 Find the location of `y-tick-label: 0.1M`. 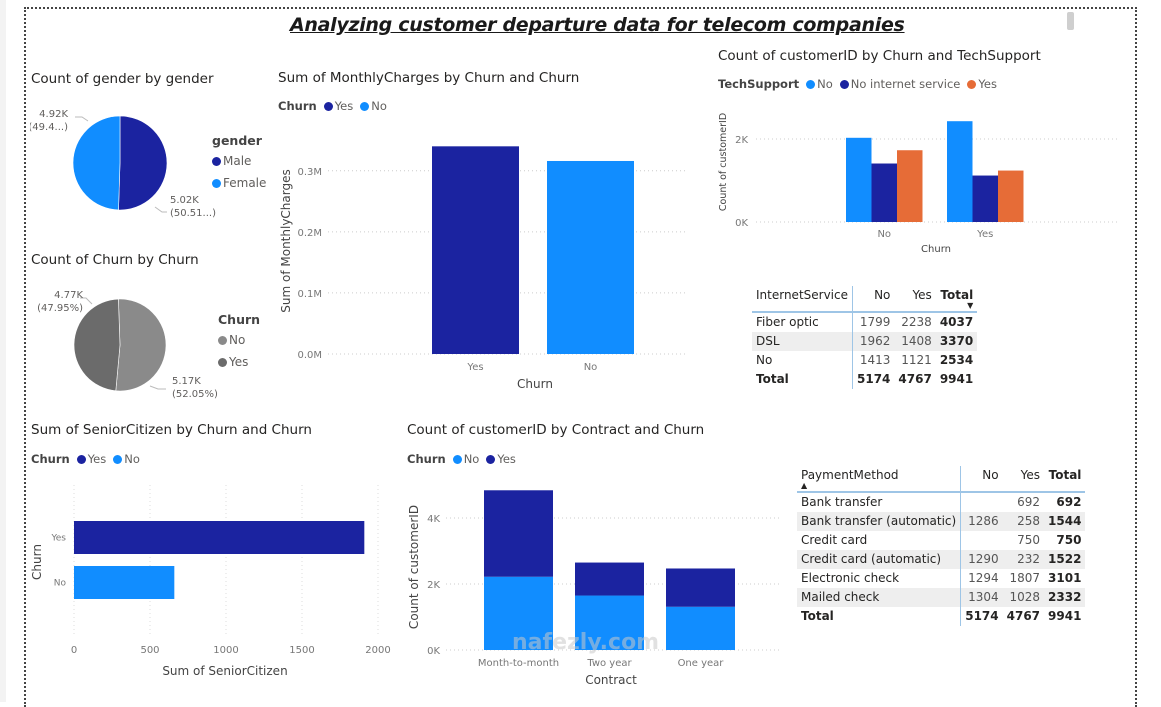

y-tick-label: 0.1M is located at coordinates (309, 294).